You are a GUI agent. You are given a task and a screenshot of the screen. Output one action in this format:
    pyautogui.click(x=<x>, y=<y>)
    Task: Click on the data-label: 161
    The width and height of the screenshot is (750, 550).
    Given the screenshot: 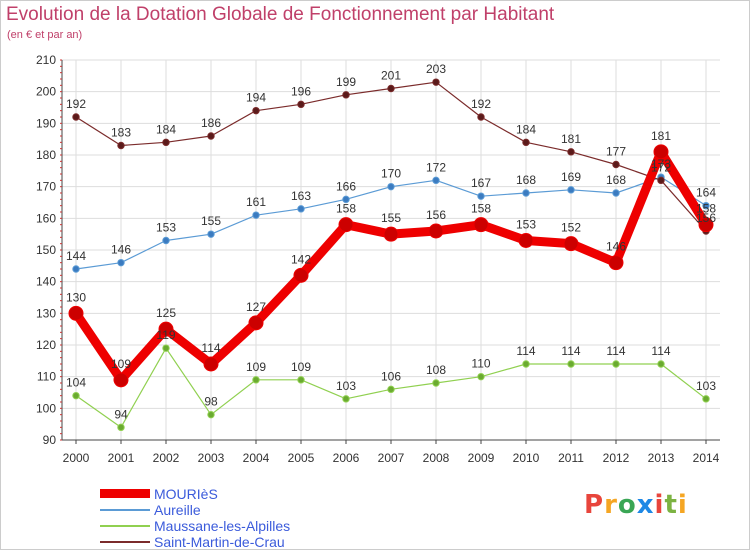 What is the action you would take?
    pyautogui.click(x=256, y=202)
    